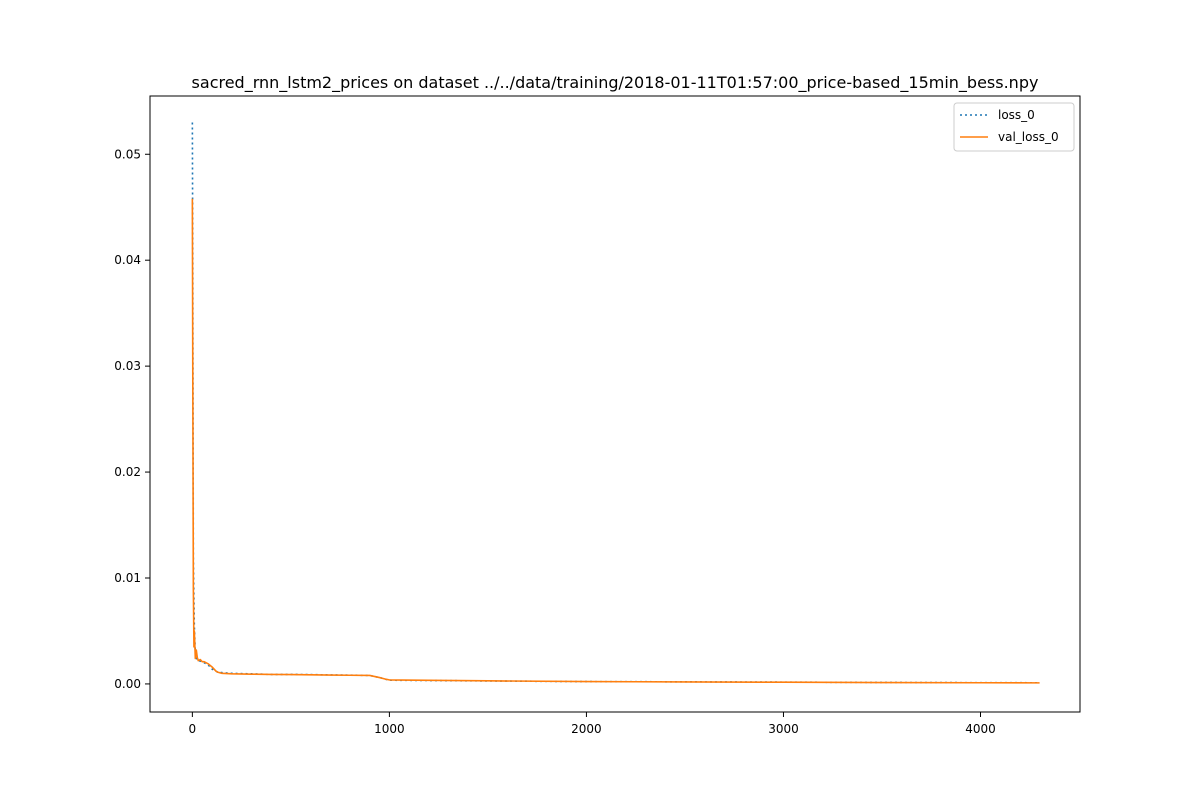 The height and width of the screenshot is (800, 1200). Describe the element at coordinates (586, 729) in the screenshot. I see `x-tick-label: 2000` at that location.